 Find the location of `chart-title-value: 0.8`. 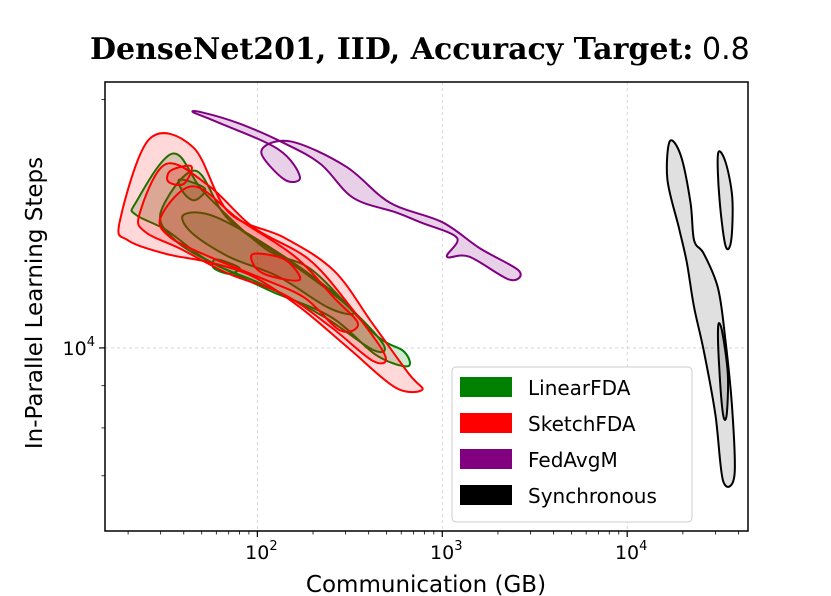

chart-title-value: 0.8 is located at coordinates (726, 49).